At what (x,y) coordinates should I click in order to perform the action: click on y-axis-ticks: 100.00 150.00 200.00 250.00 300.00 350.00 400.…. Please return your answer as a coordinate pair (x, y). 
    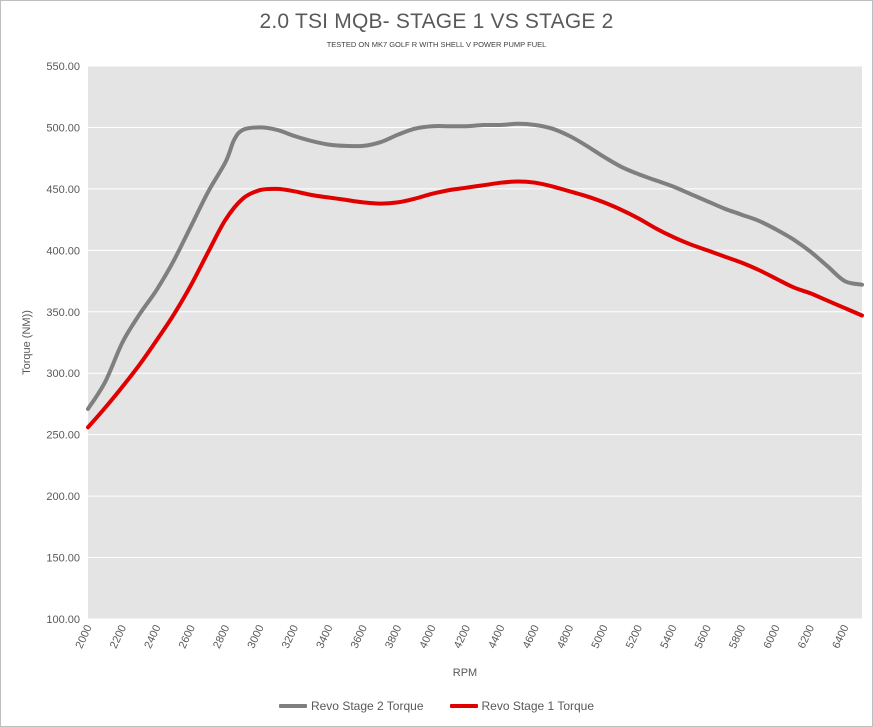
    Looking at the image, I should click on (63, 343).